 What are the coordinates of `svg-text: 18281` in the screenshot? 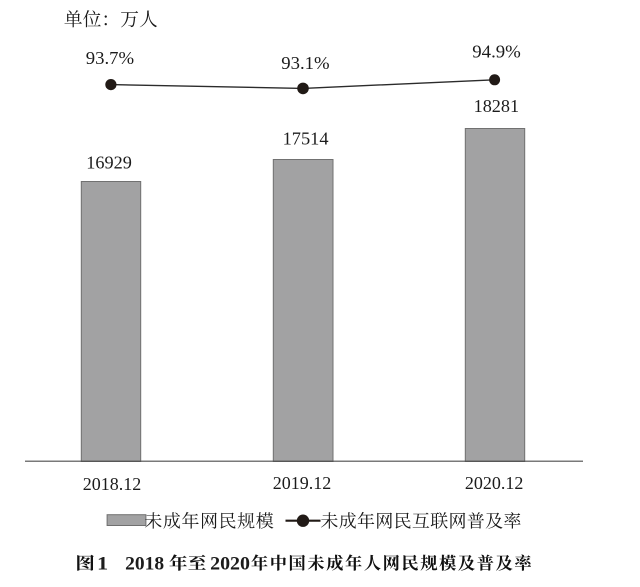 It's located at (496, 106).